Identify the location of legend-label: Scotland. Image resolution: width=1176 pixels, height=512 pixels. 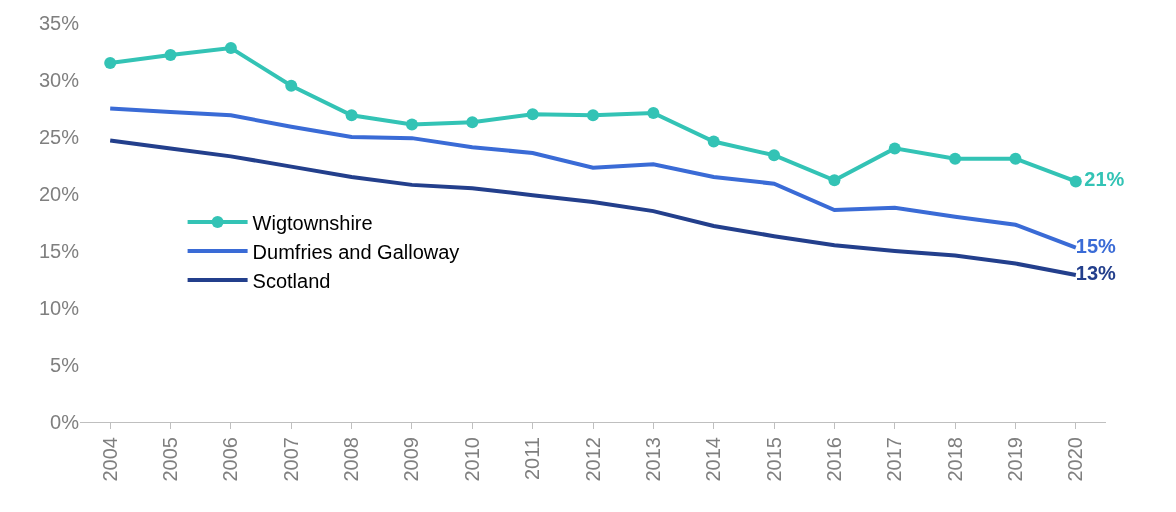
(291, 280).